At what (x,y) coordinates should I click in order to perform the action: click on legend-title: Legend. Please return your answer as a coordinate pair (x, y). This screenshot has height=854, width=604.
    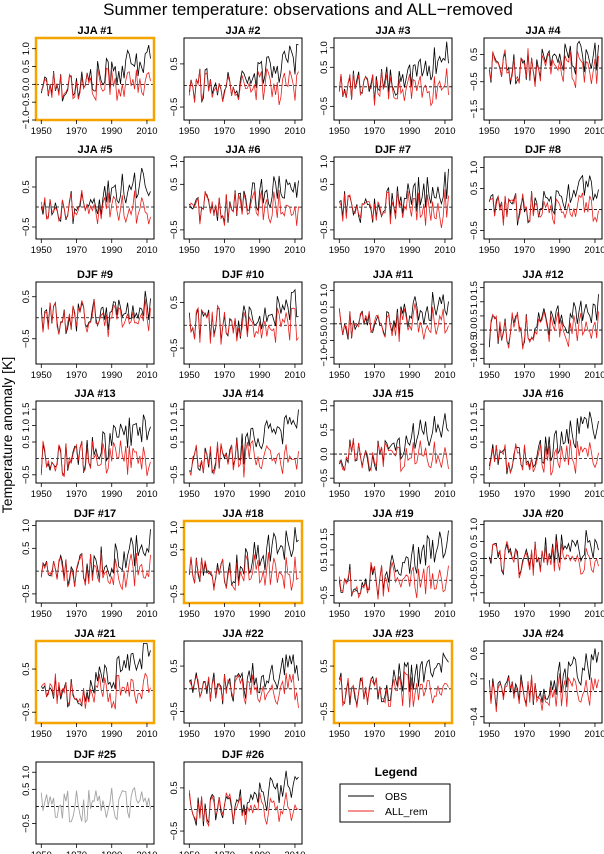
    Looking at the image, I should click on (396, 772).